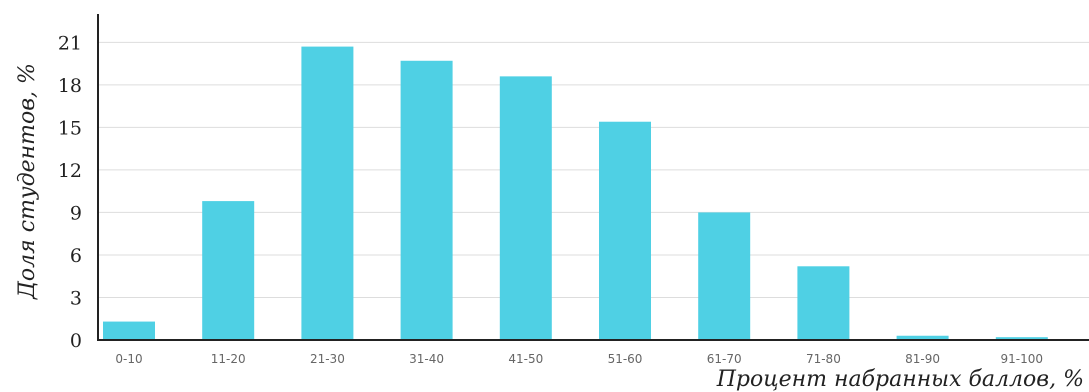  What do you see at coordinates (70, 171) in the screenshot?
I see `y-tick-label: 12` at bounding box center [70, 171].